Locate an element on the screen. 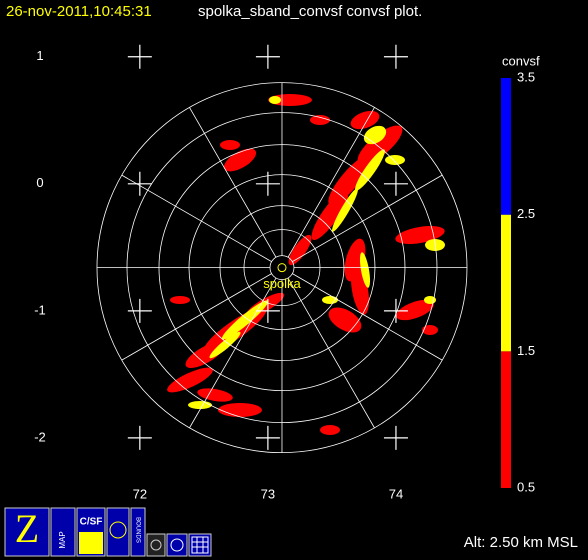 This screenshot has height=560, width=588. logo: Z is located at coordinates (27, 528).